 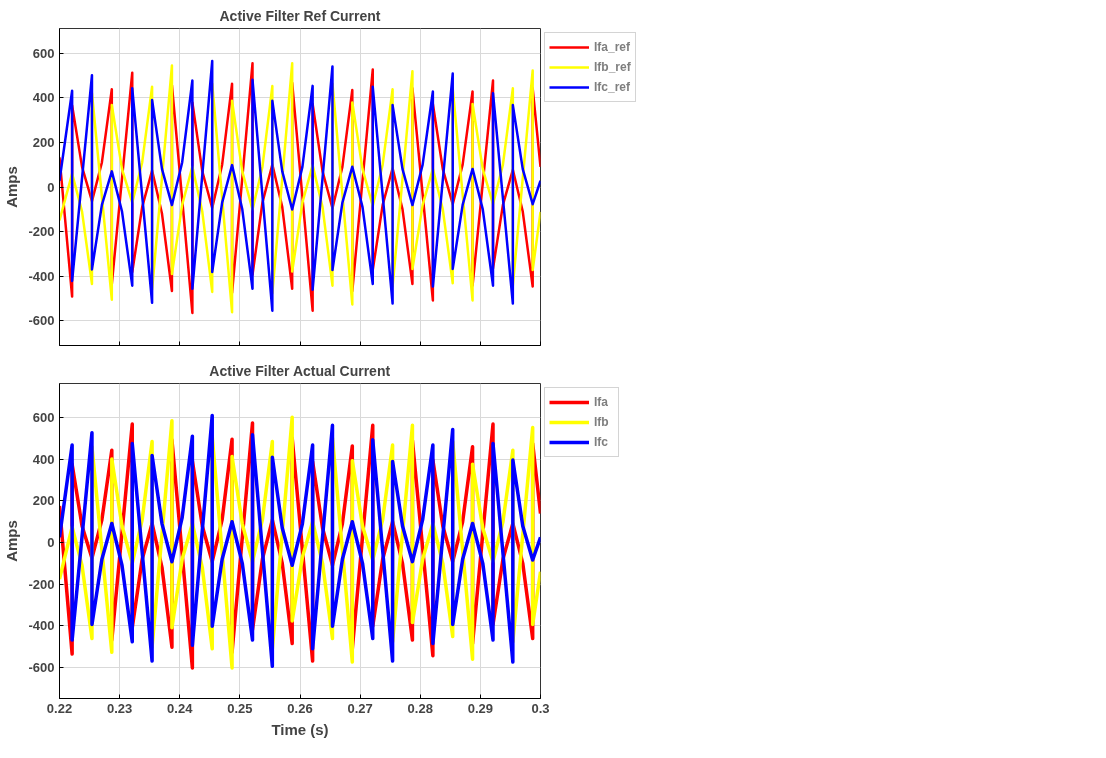 What do you see at coordinates (59, 708) in the screenshot?
I see `x-tick-label: 0.22` at bounding box center [59, 708].